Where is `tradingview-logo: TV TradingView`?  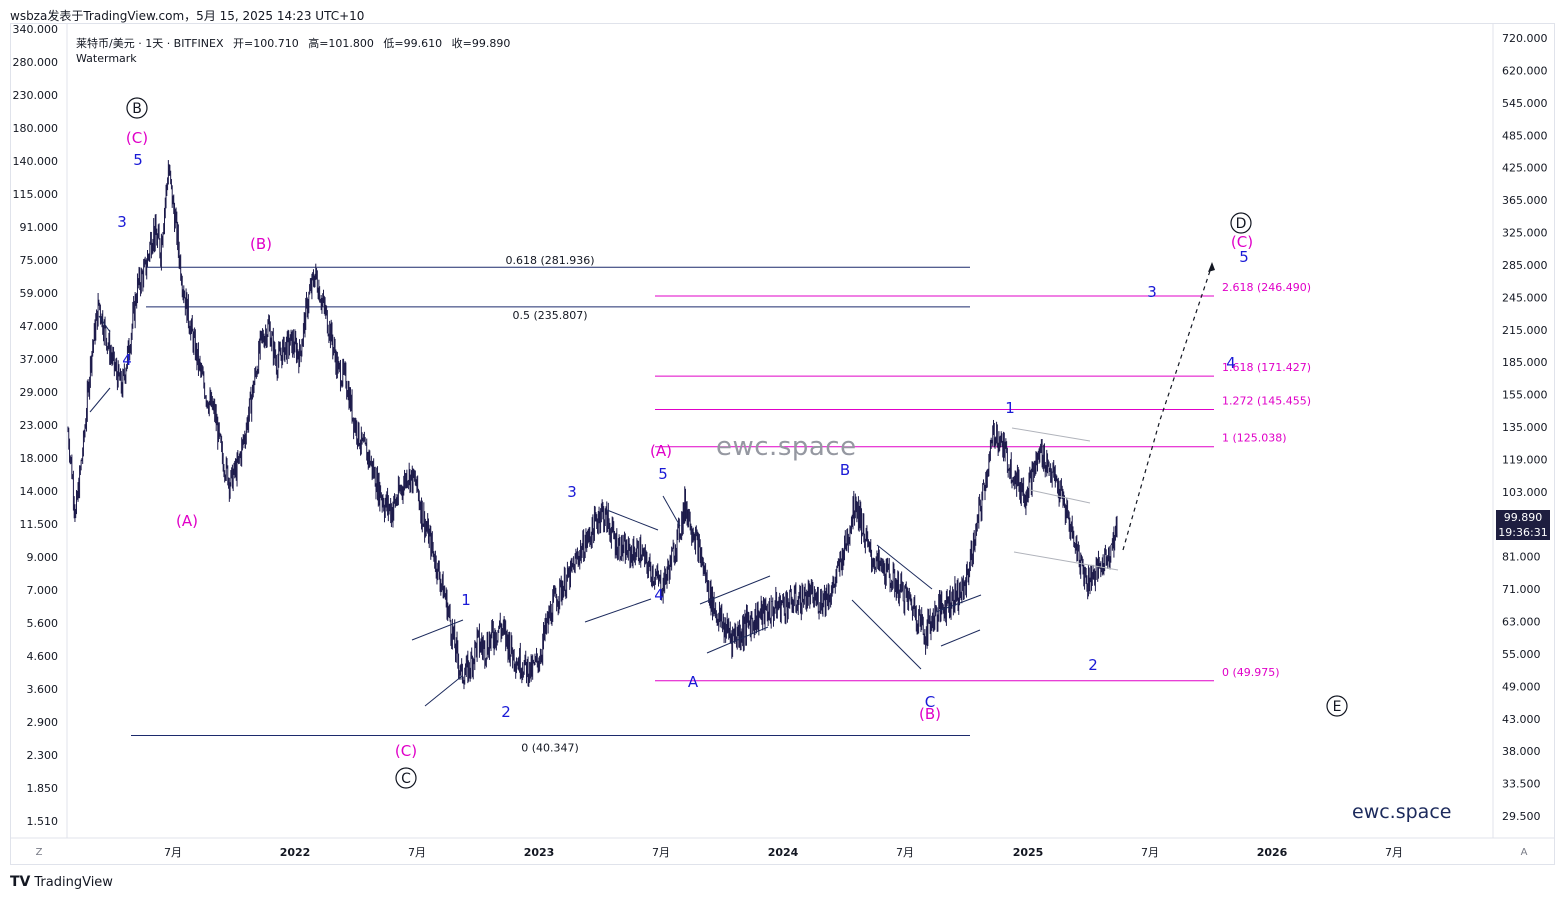 tradingview-logo: TV TradingView is located at coordinates (61, 882).